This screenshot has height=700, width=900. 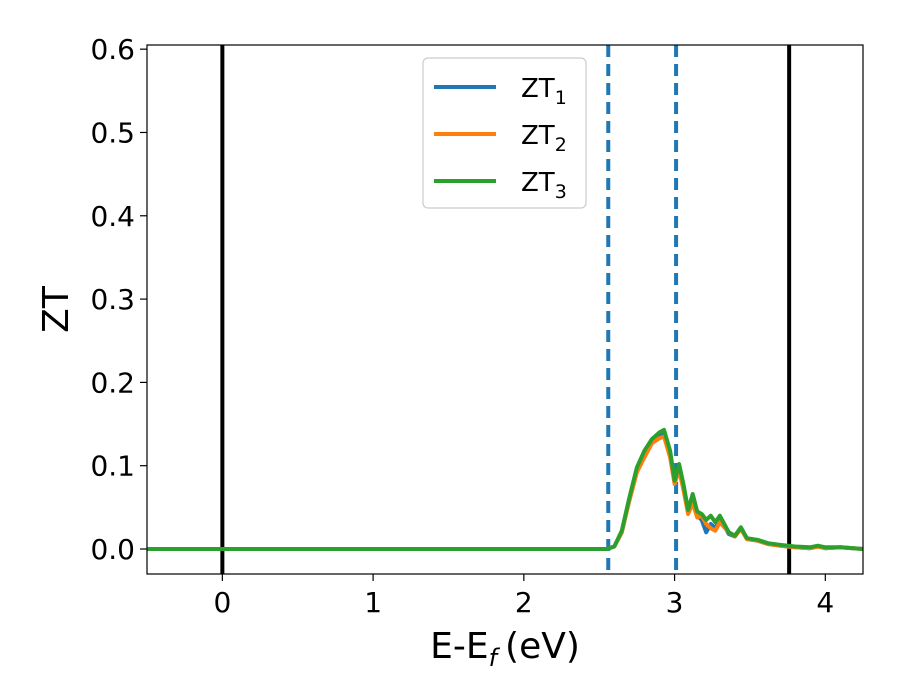 What do you see at coordinates (112, 466) in the screenshot?
I see `y-tick-label: 0.1` at bounding box center [112, 466].